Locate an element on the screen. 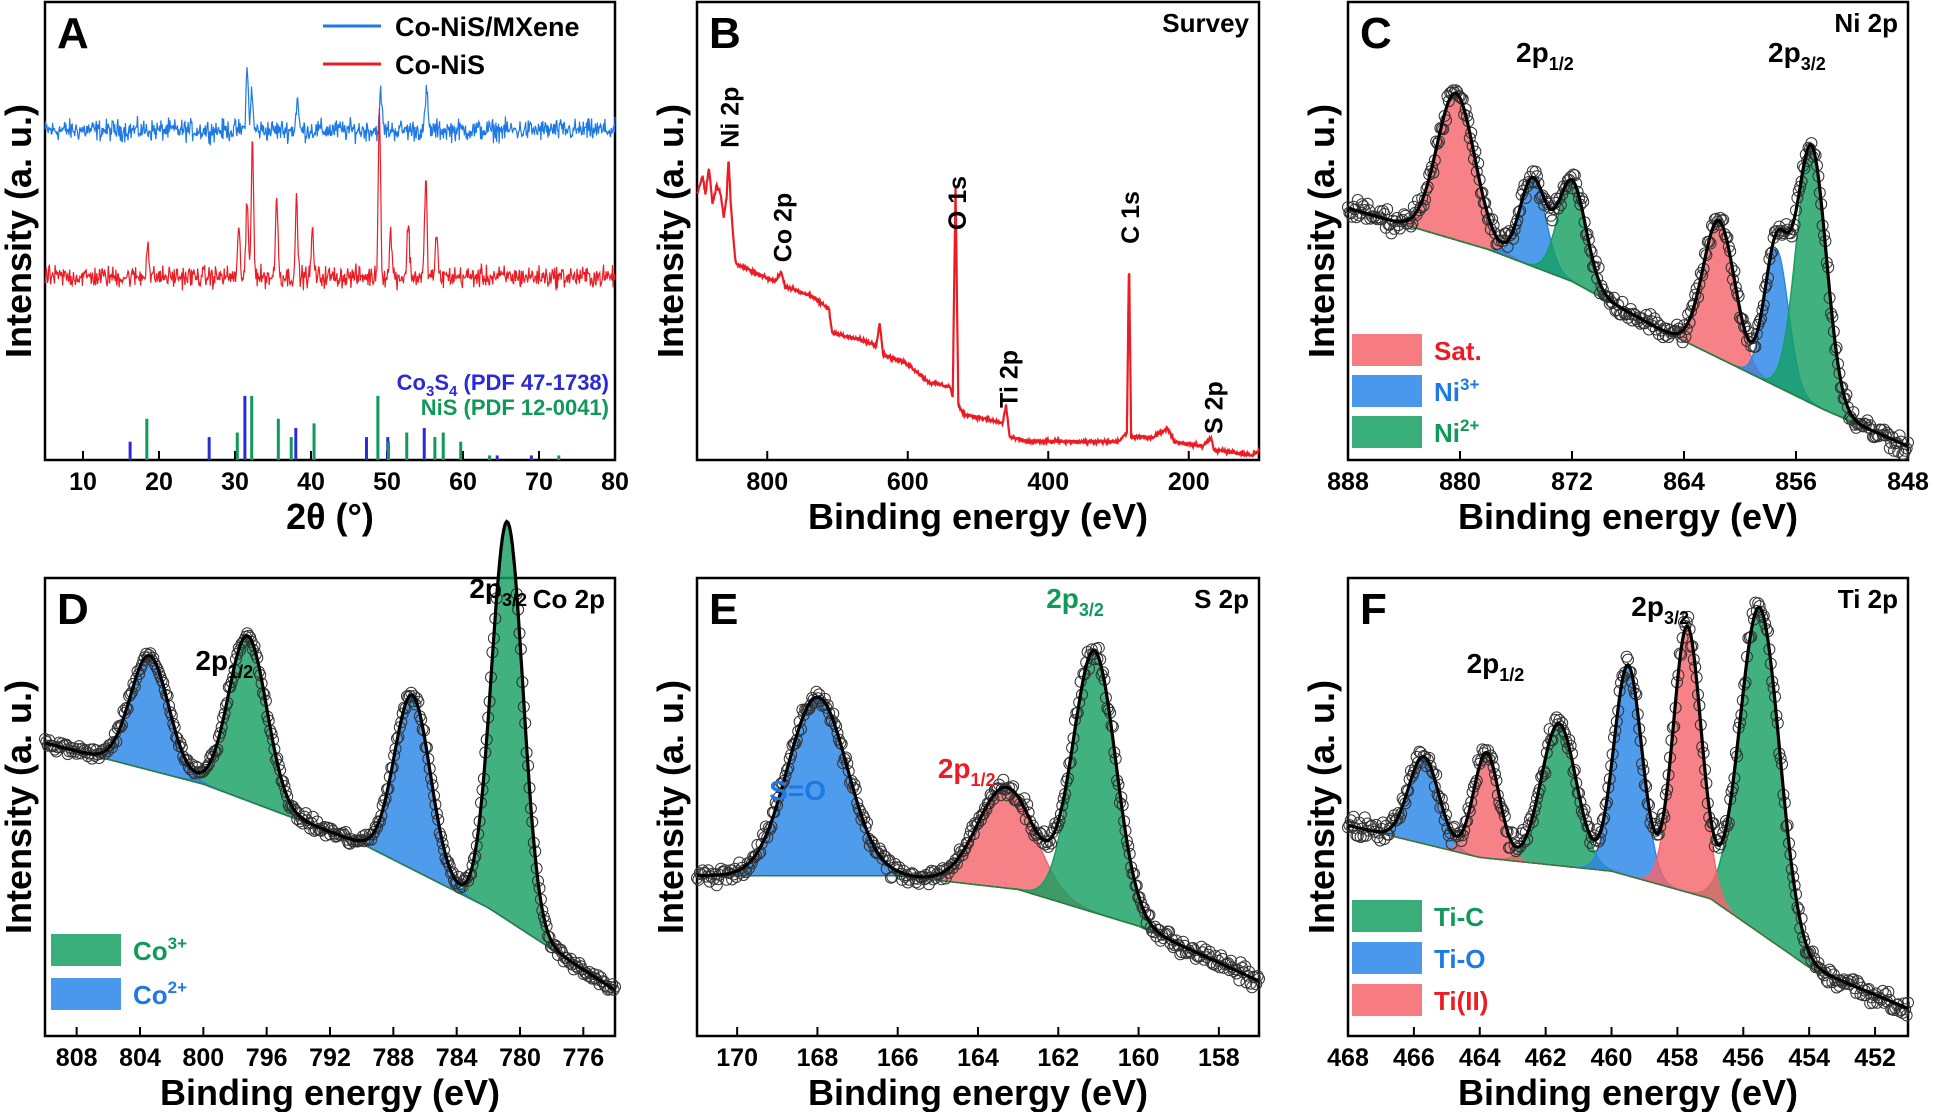  fit-envelope-line is located at coordinates (1628, 808).